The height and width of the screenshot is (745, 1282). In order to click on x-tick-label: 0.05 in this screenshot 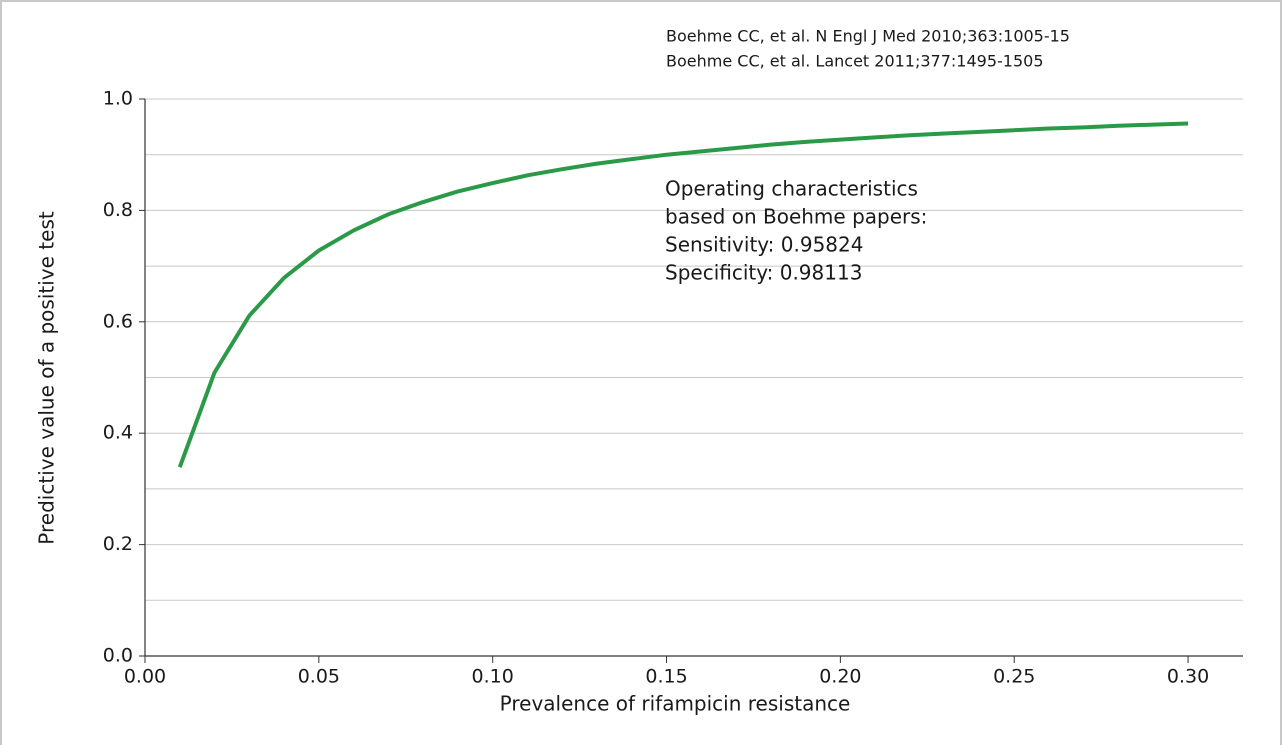, I will do `click(319, 677)`.